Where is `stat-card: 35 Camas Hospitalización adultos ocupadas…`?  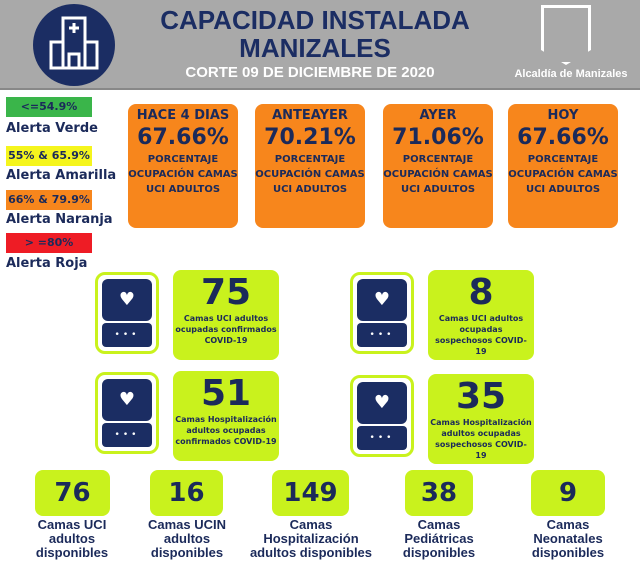 stat-card: 35 Camas Hospitalización adultos ocupadas… is located at coordinates (481, 419).